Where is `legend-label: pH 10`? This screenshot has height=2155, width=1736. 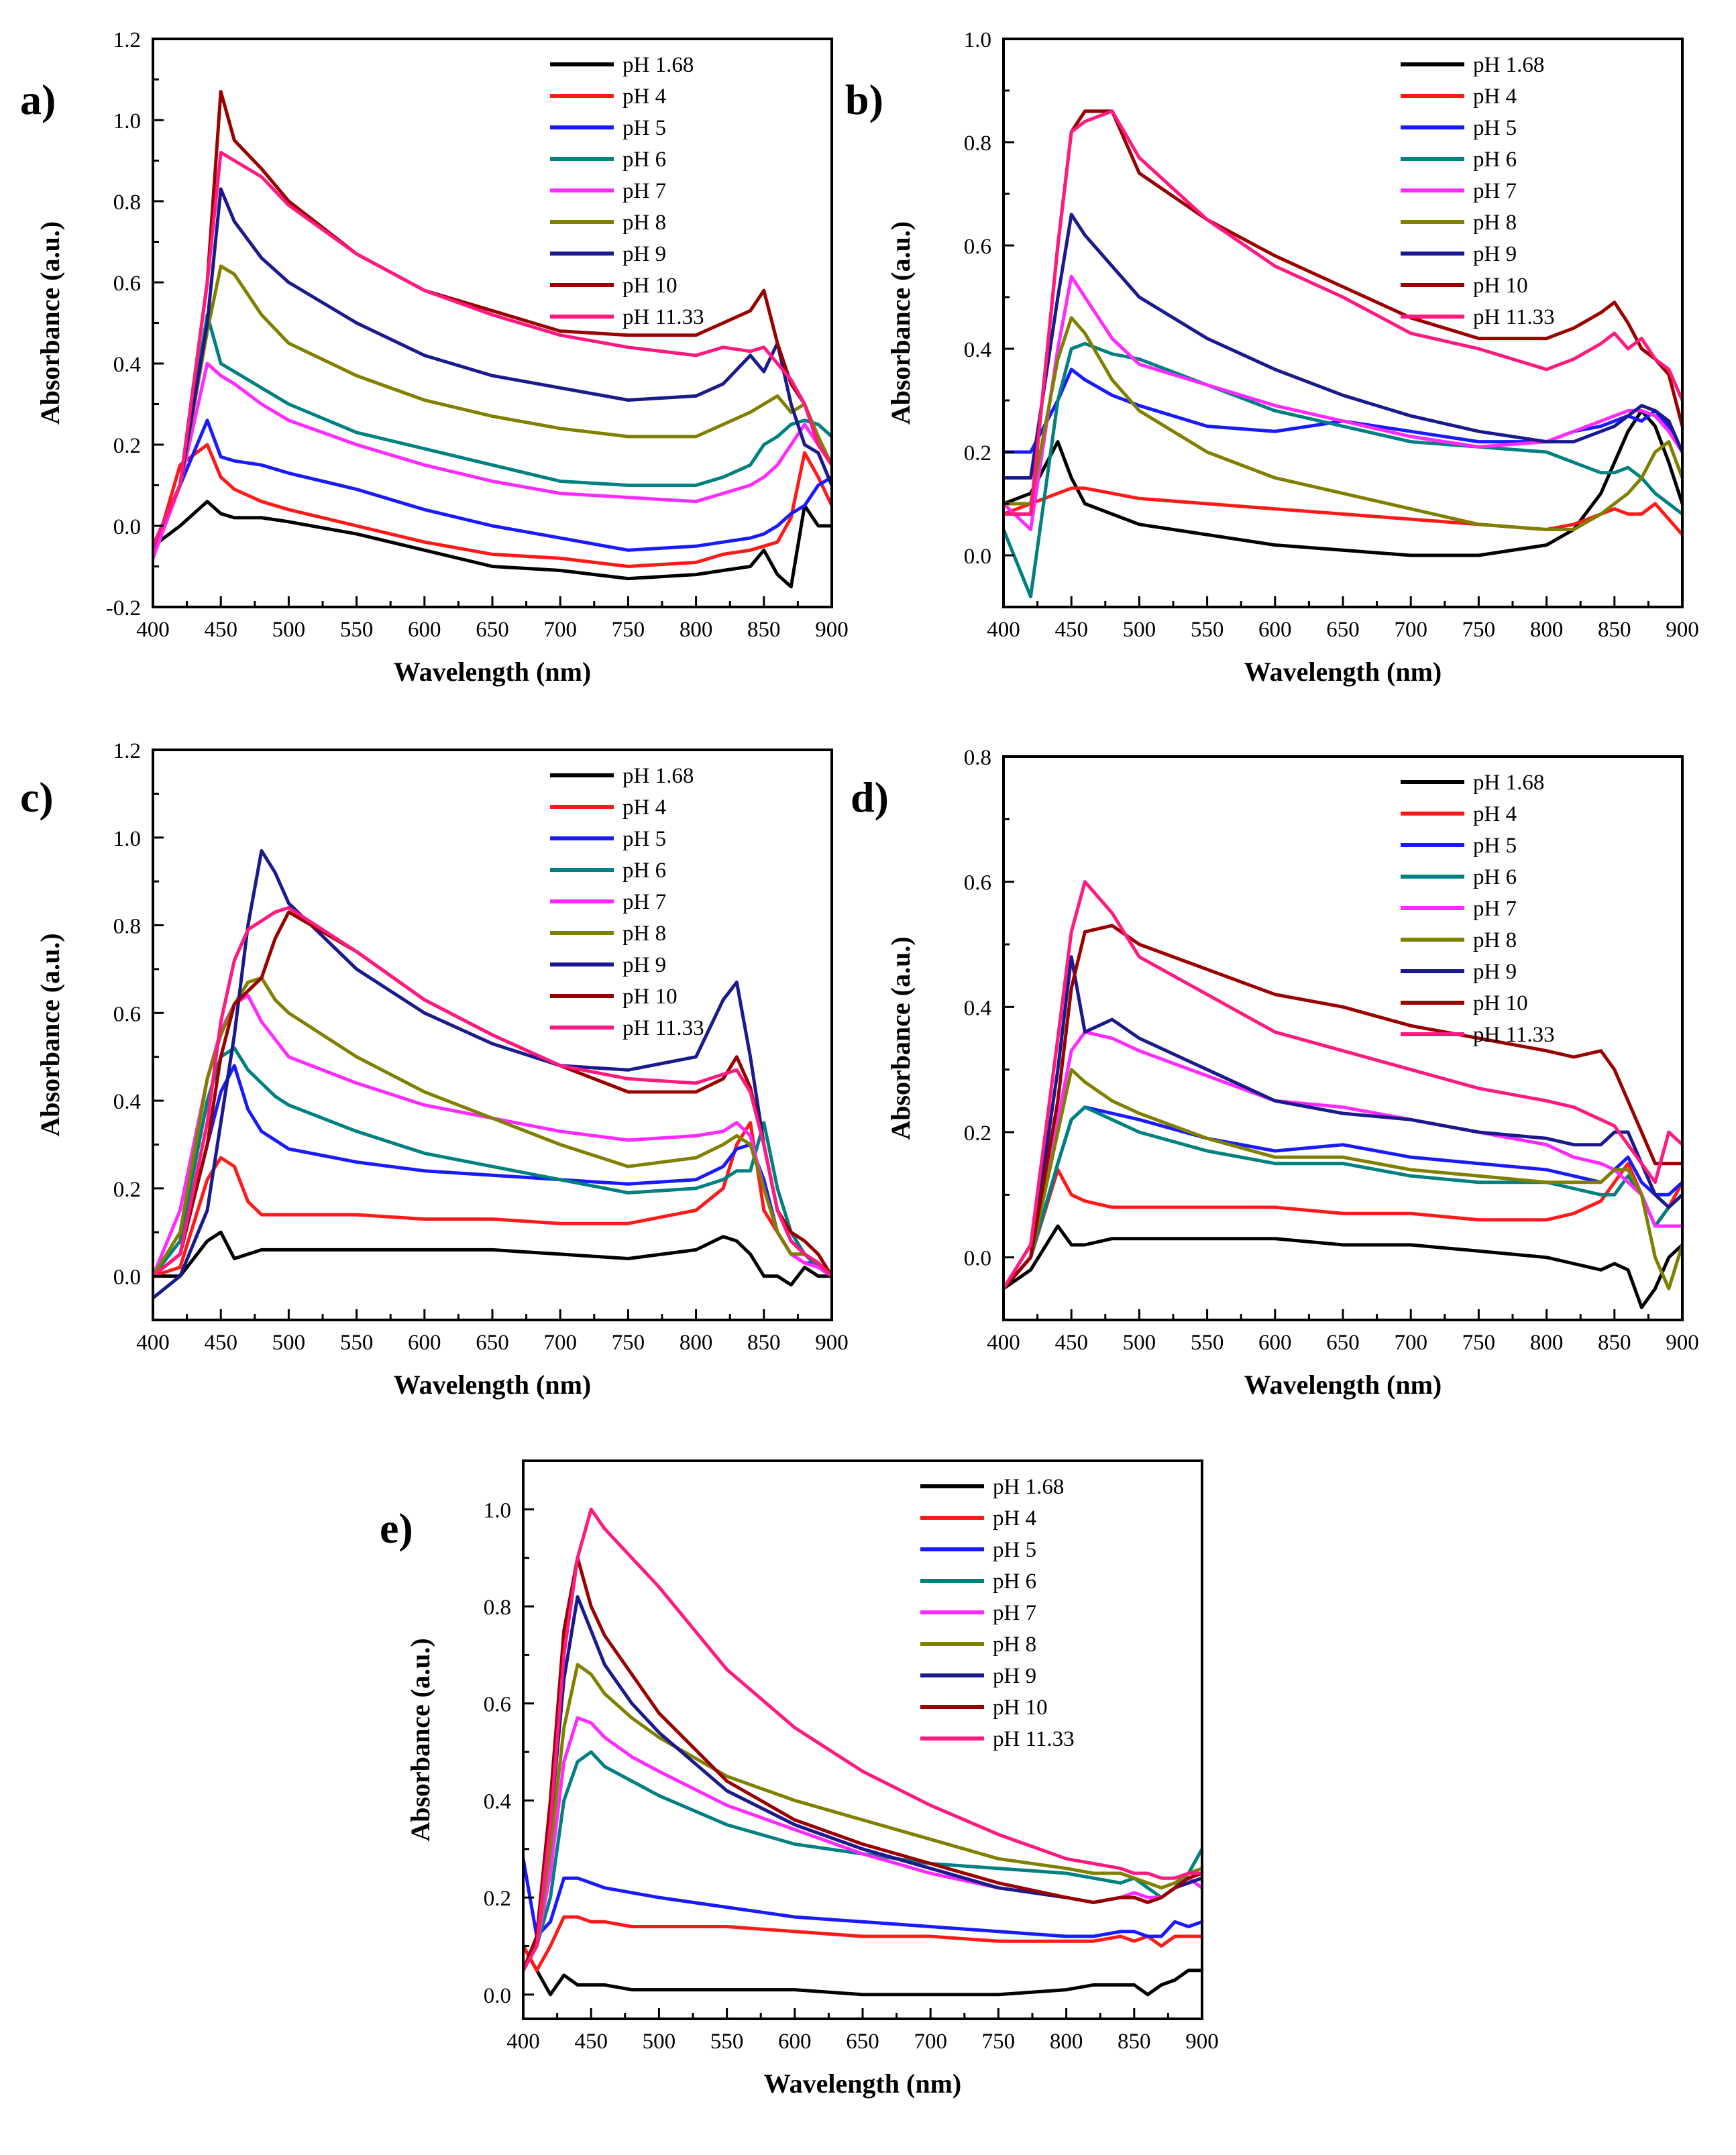 legend-label: pH 10 is located at coordinates (1020, 1708).